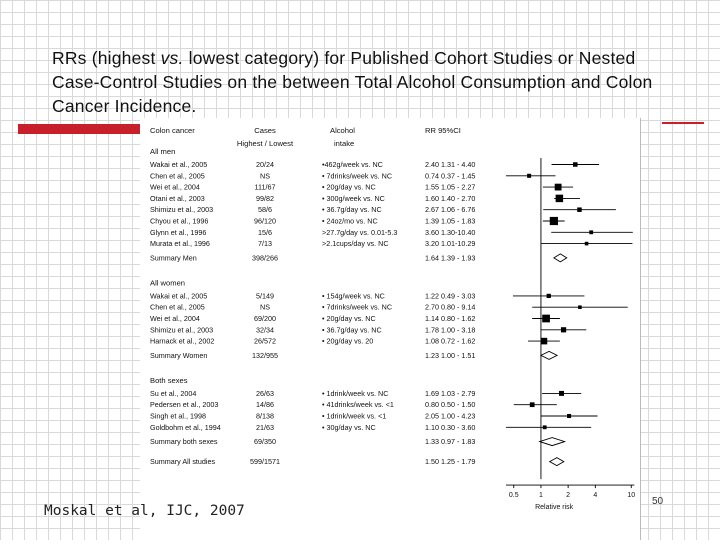 The width and height of the screenshot is (720, 545). What do you see at coordinates (265, 243) in the screenshot?
I see `cases-value: 7/13` at bounding box center [265, 243].